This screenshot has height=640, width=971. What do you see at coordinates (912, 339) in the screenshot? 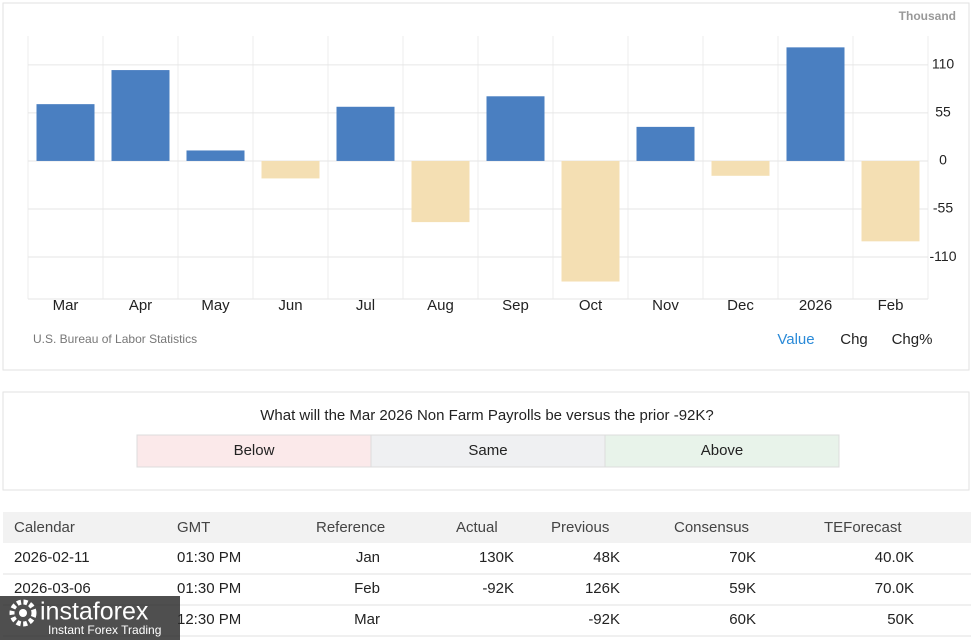
I see `chart-tab: Chg%` at bounding box center [912, 339].